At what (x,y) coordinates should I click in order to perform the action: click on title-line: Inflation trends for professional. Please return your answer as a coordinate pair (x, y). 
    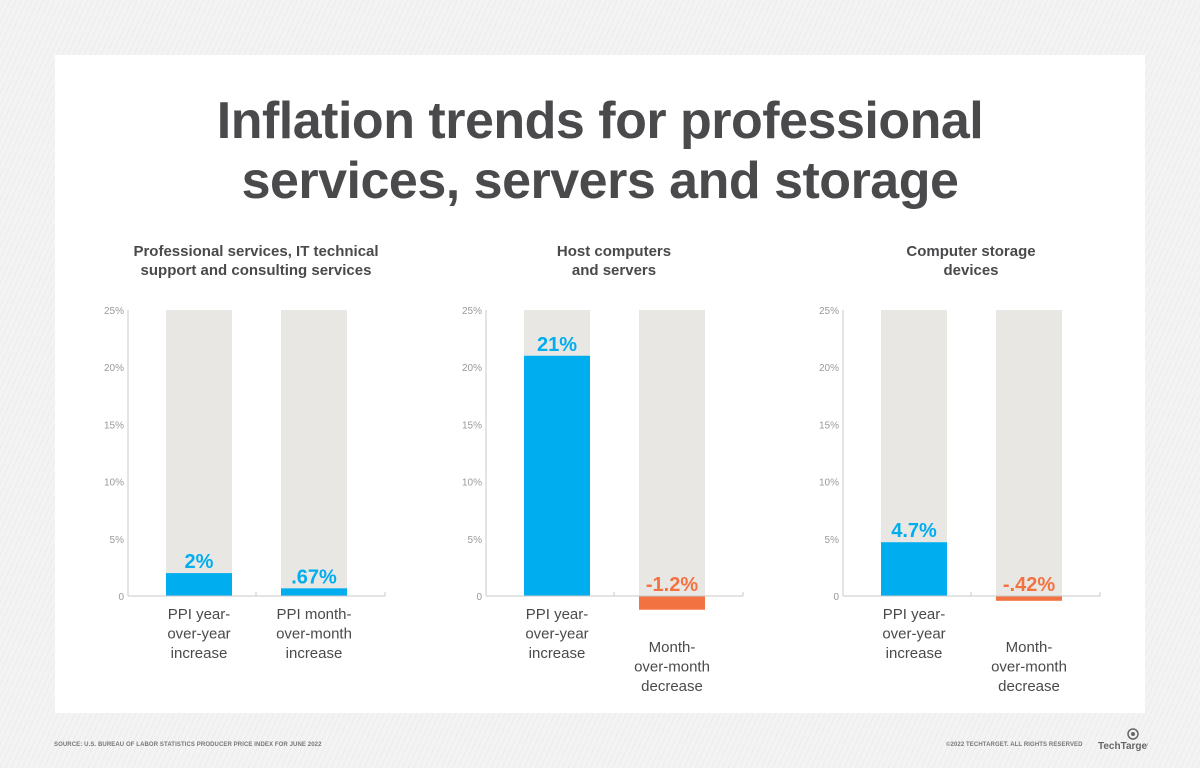
    Looking at the image, I should click on (600, 121).